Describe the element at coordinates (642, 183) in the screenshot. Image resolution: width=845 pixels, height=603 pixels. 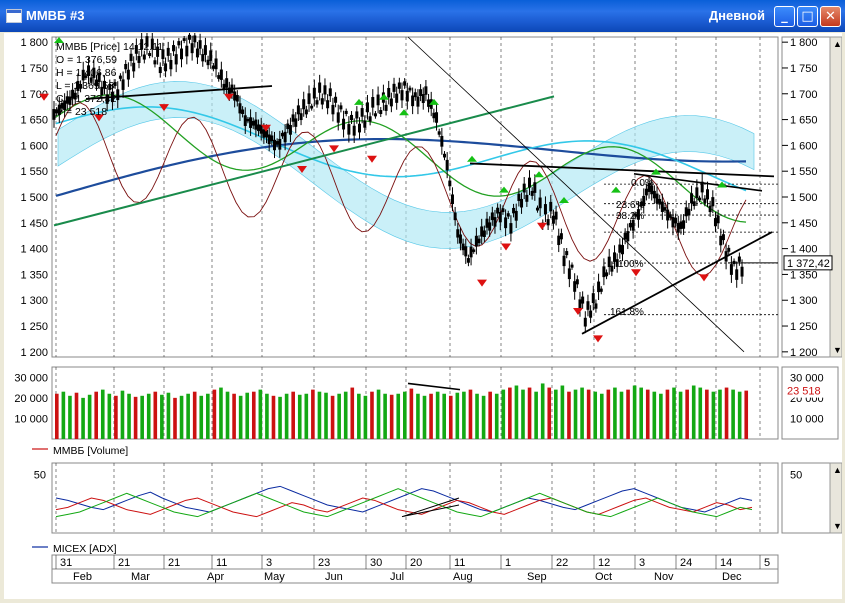
I see `fib-0-label: 0.0%` at that location.